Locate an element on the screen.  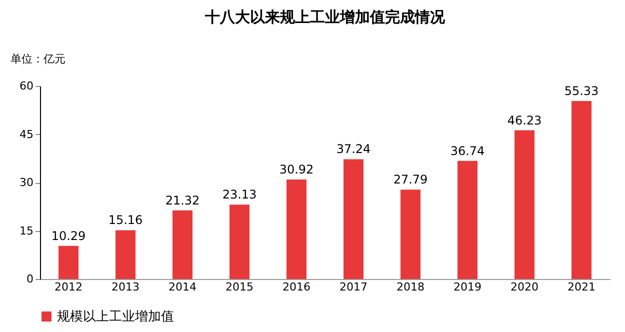
x-tick-label: 2018 is located at coordinates (410, 287).